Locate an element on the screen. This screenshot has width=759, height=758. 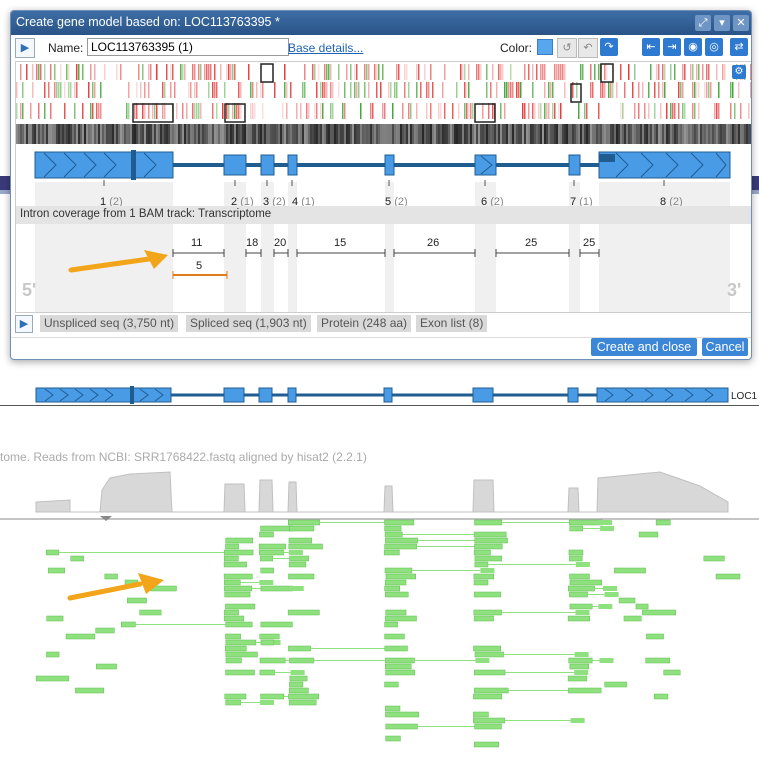
tabs-expand-button: ▶ is located at coordinates (24, 324).